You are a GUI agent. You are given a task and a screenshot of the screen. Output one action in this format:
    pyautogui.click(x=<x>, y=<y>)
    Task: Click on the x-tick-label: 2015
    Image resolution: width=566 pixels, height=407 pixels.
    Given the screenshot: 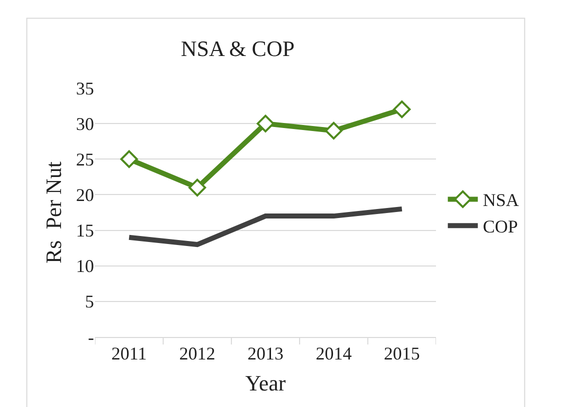 What is the action you would take?
    pyautogui.click(x=402, y=354)
    